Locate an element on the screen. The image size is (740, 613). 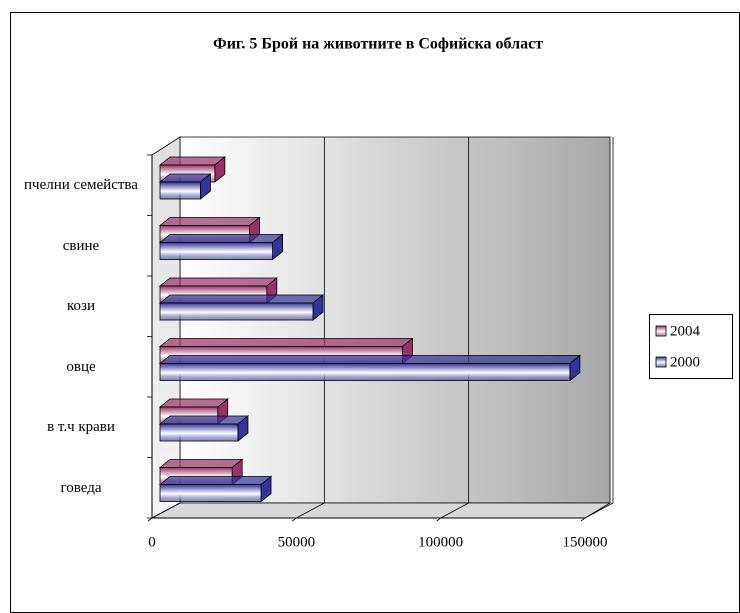
y-tick-label: овце is located at coordinates (81, 366).